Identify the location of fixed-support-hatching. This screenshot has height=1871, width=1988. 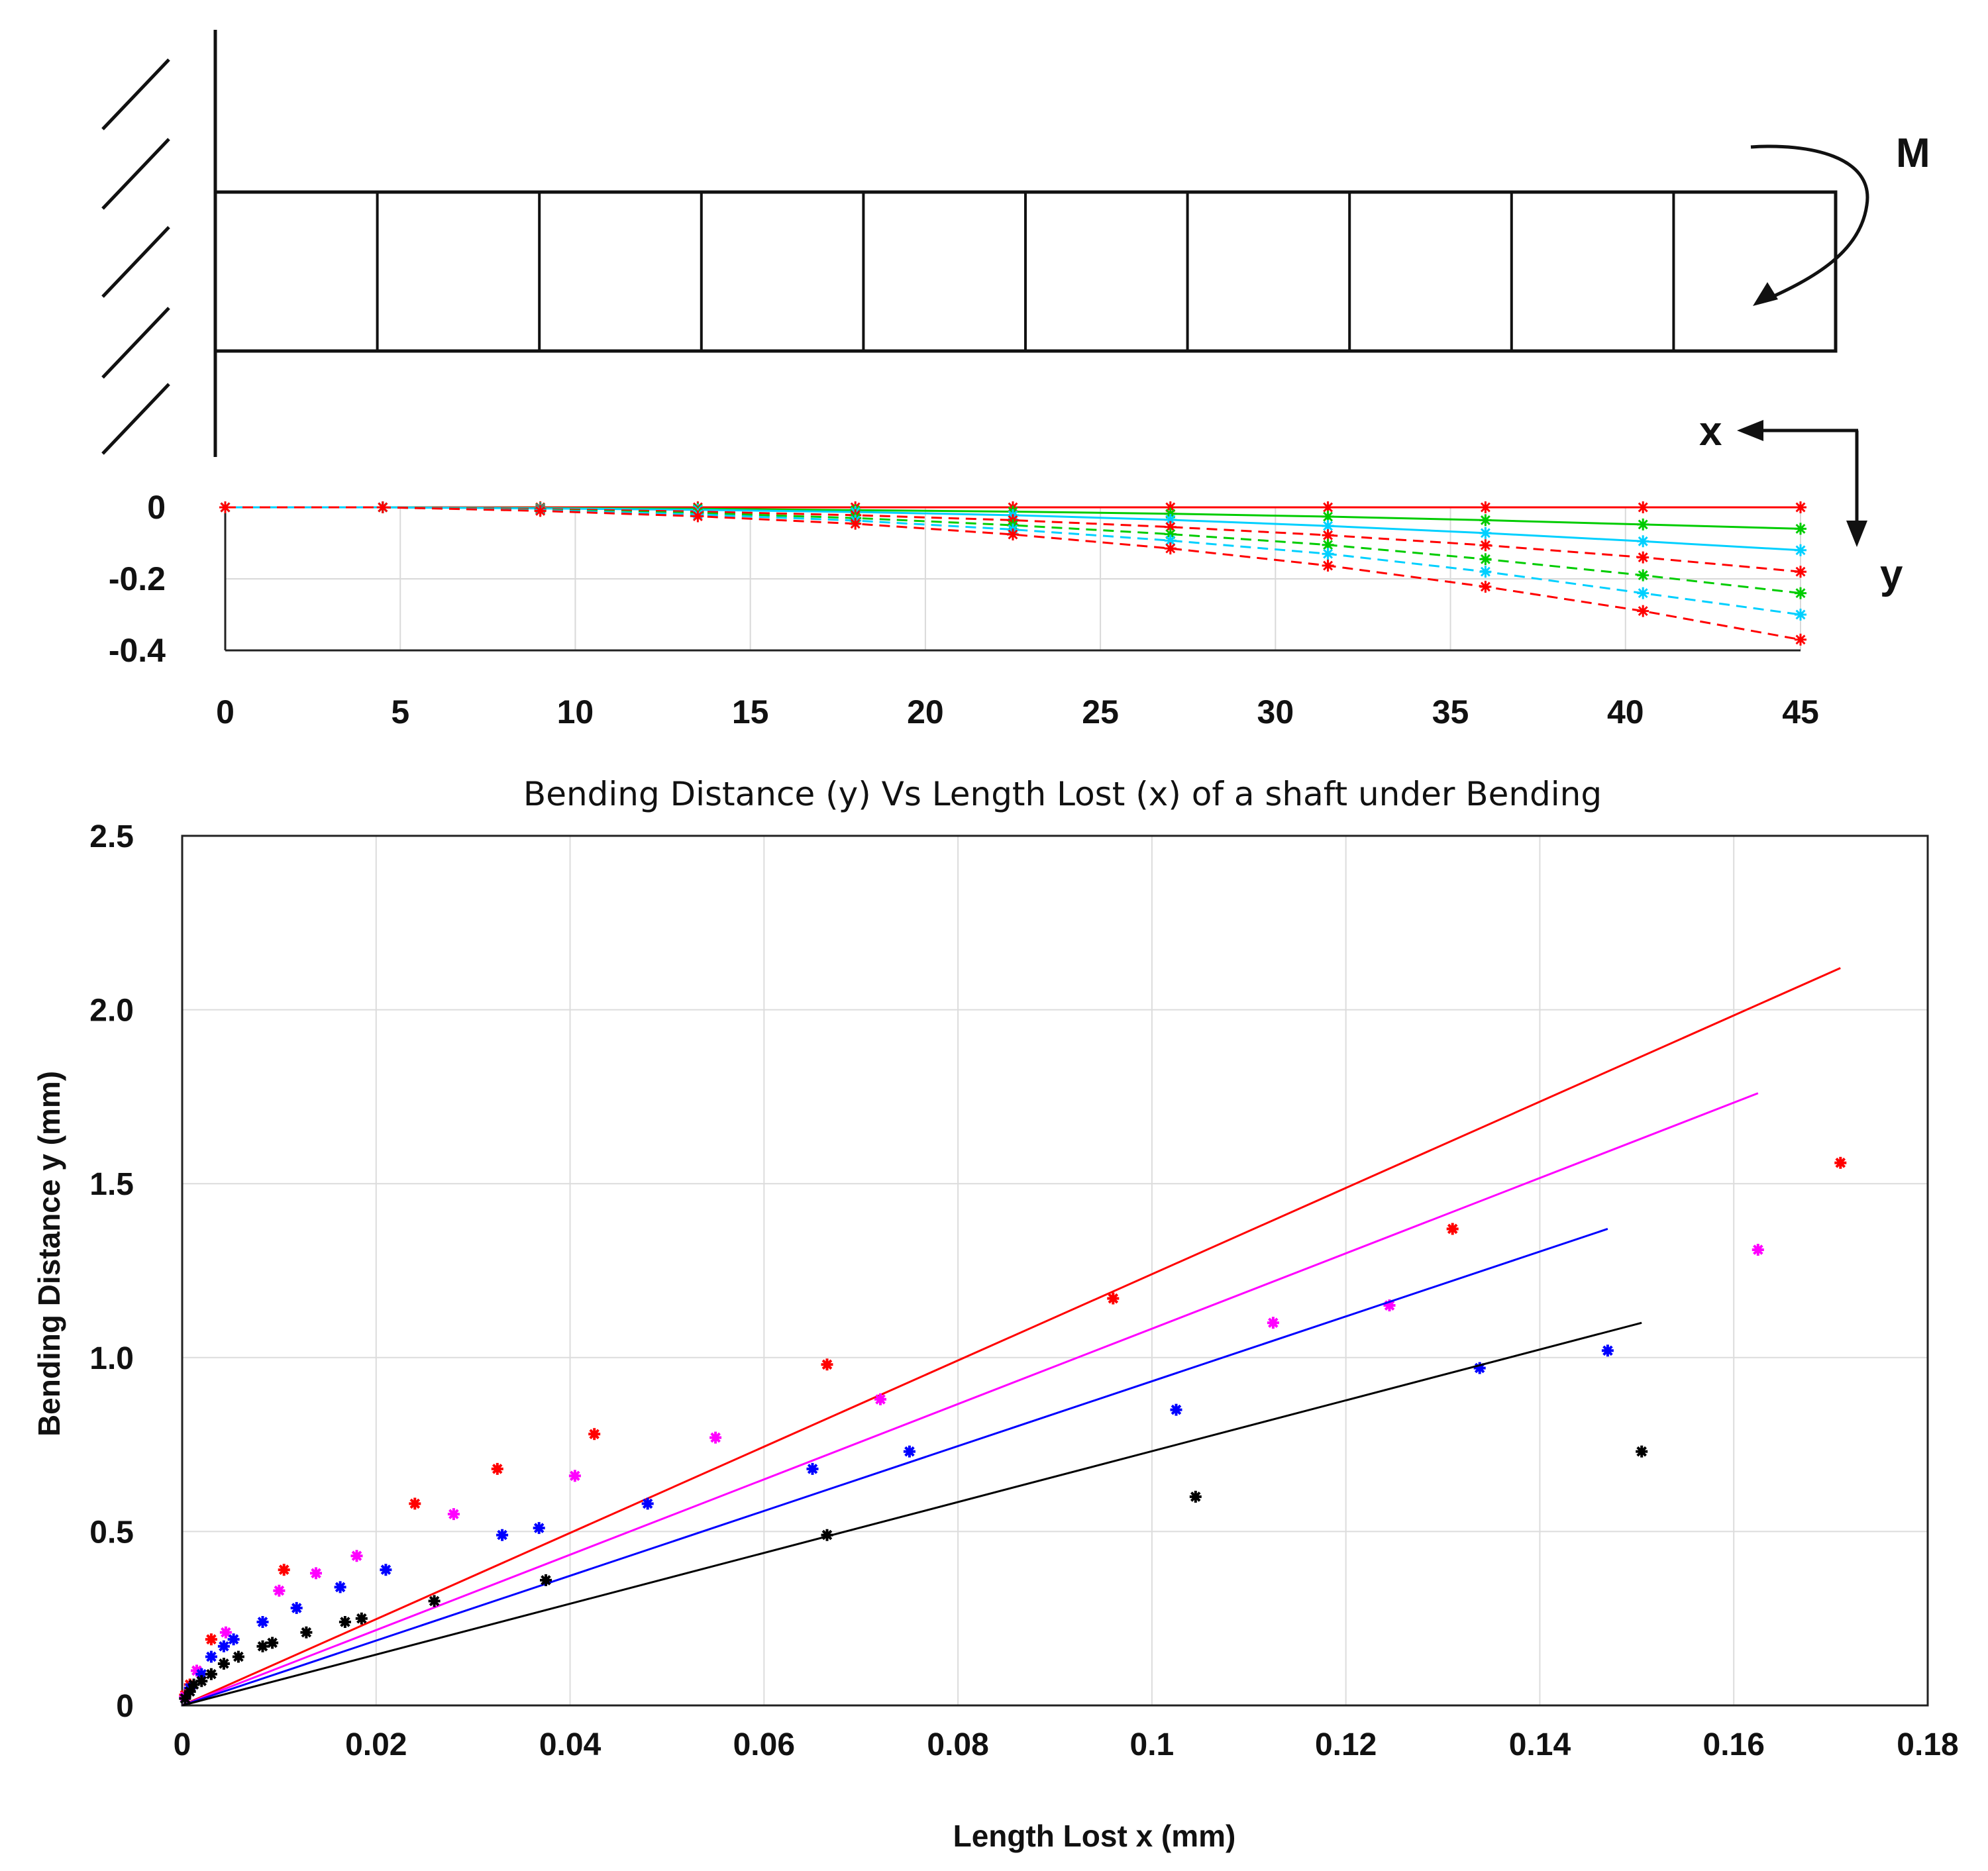
(135, 256).